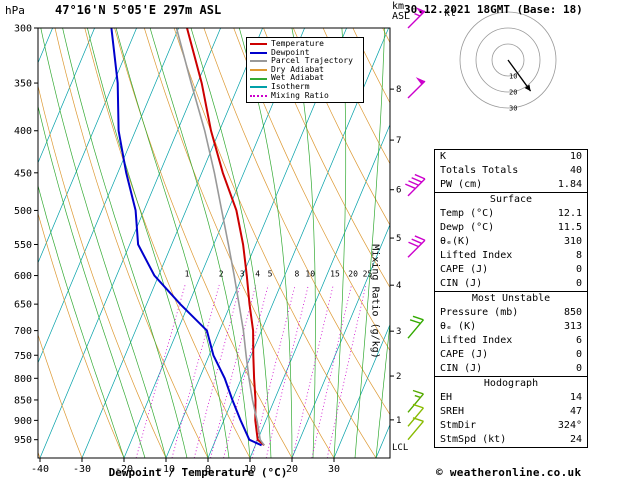 This screenshot has height=486, width=629. What do you see at coordinates (15, 10) in the screenshot?
I see `pressure-unit-label: hPa` at bounding box center [15, 10].